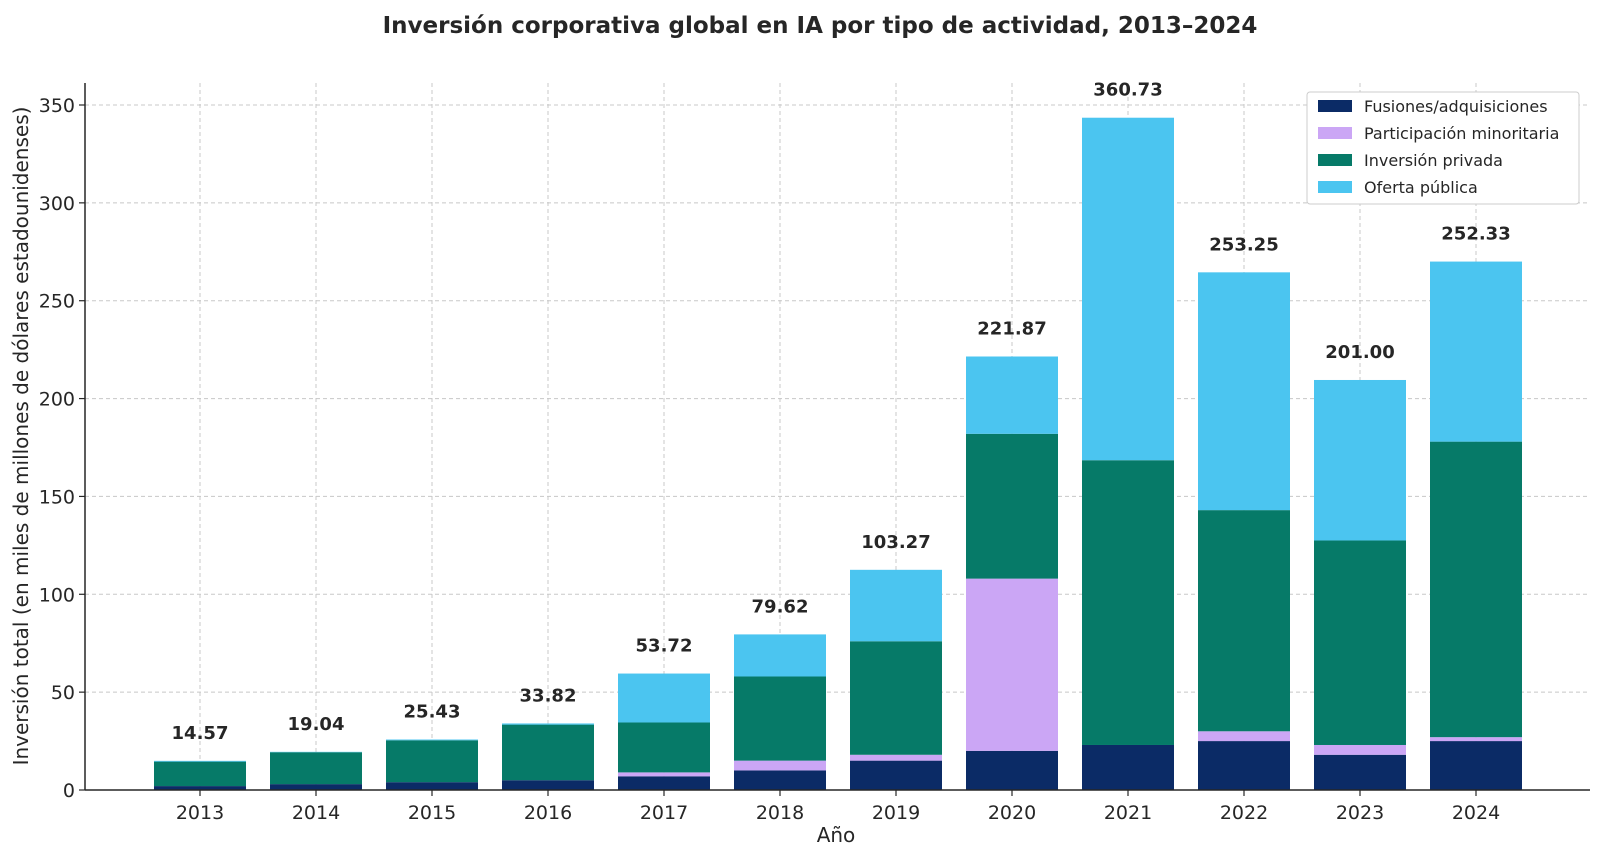  What do you see at coordinates (548, 813) in the screenshot?
I see `x-tick-label: 2016` at bounding box center [548, 813].